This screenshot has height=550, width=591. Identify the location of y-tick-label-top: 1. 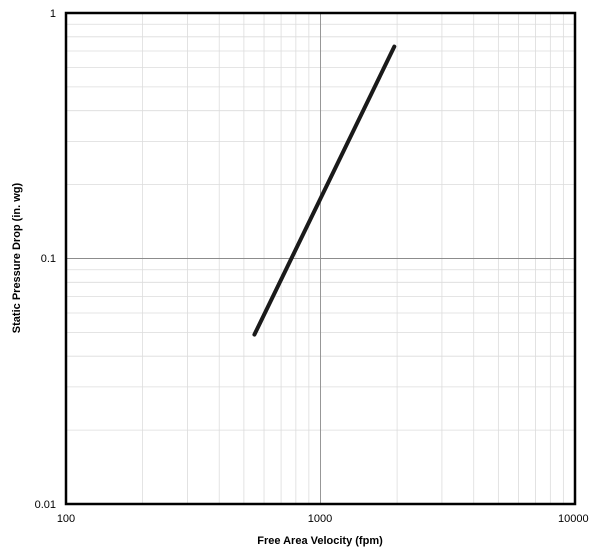
(53, 14).